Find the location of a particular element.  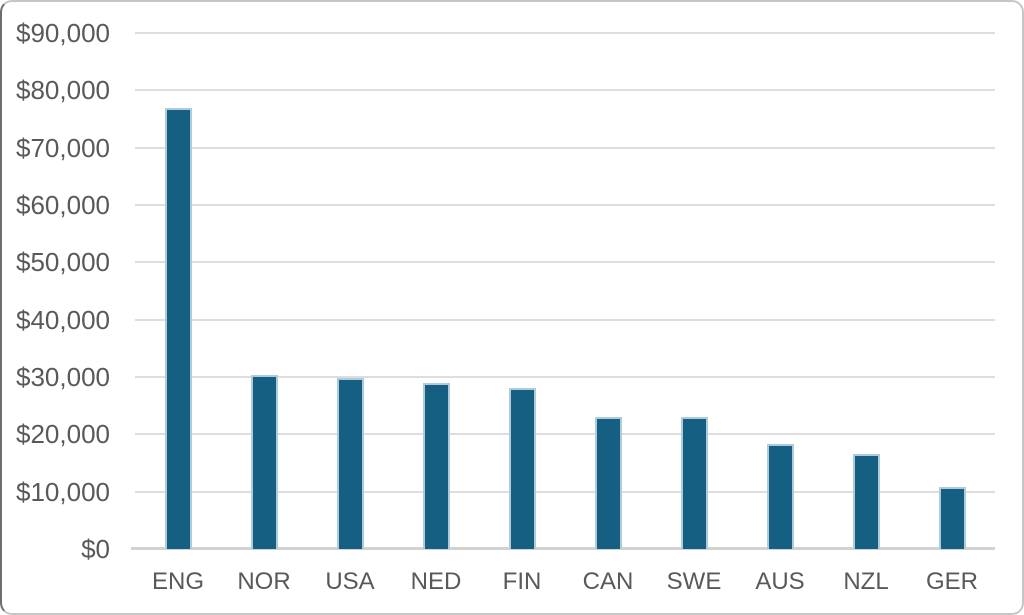

y-tick-label: $10,000 is located at coordinates (63, 491).